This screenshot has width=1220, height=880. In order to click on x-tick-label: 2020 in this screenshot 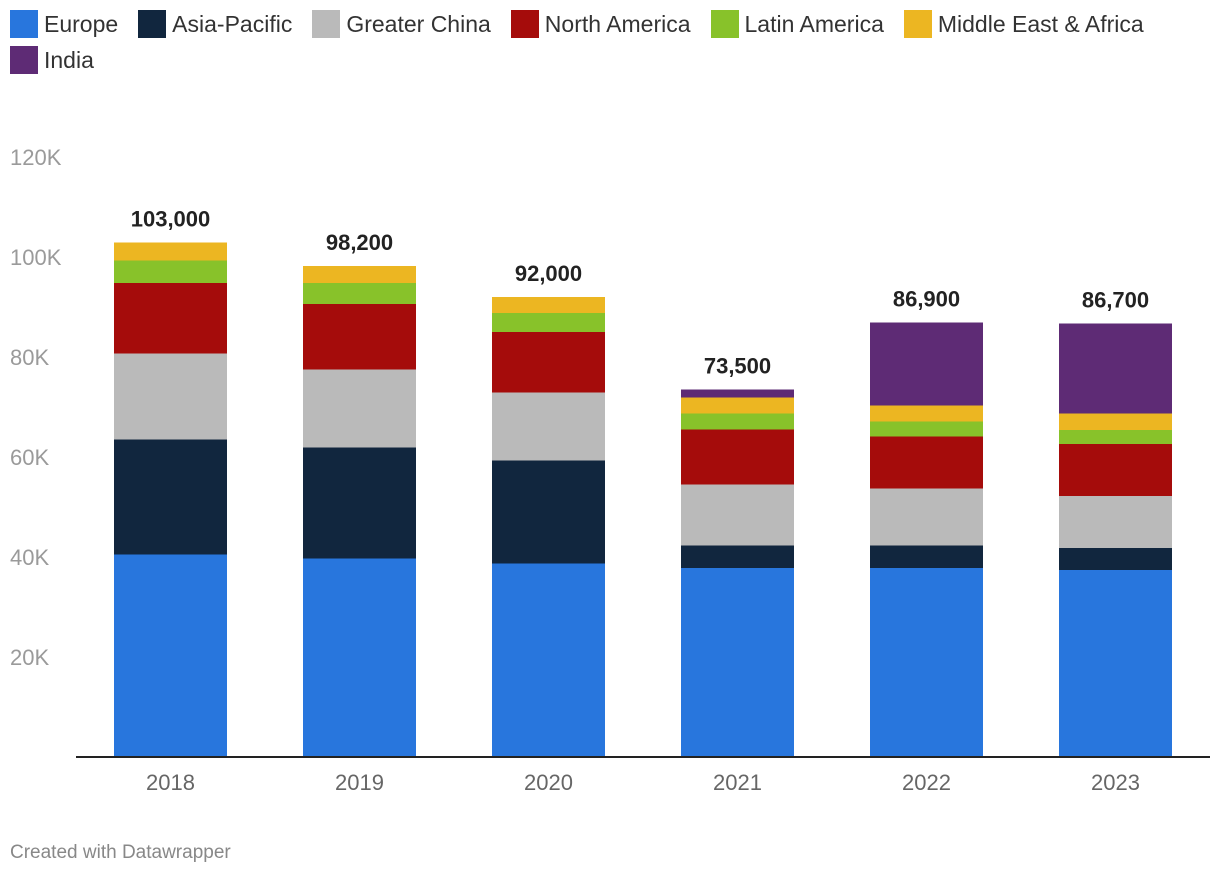, I will do `click(548, 782)`.